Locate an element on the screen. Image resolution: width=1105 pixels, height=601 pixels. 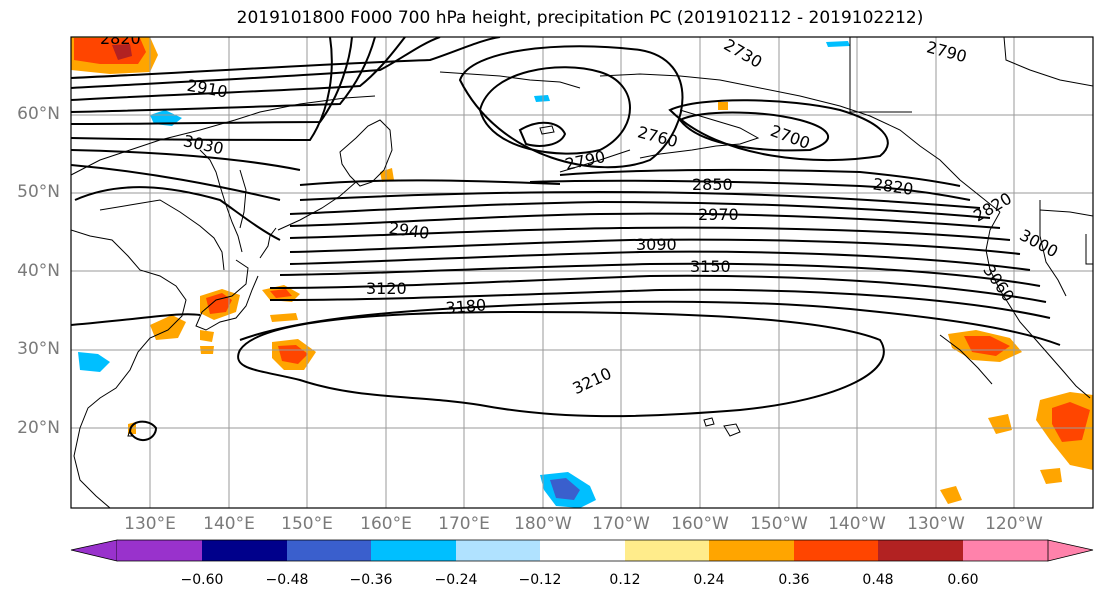
colorbar-tick-label: −0.24 is located at coordinates (456, 580).